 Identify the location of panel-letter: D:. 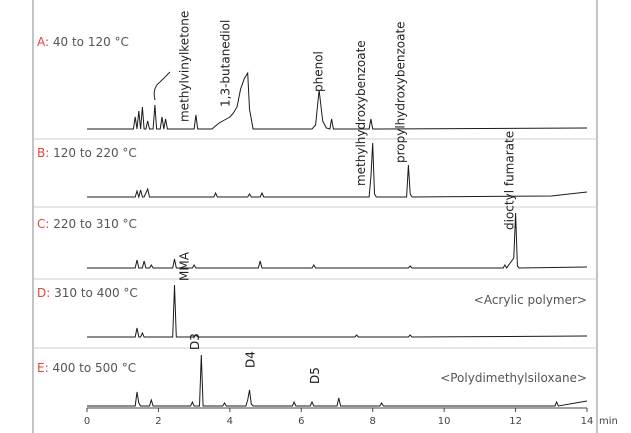
(43, 293).